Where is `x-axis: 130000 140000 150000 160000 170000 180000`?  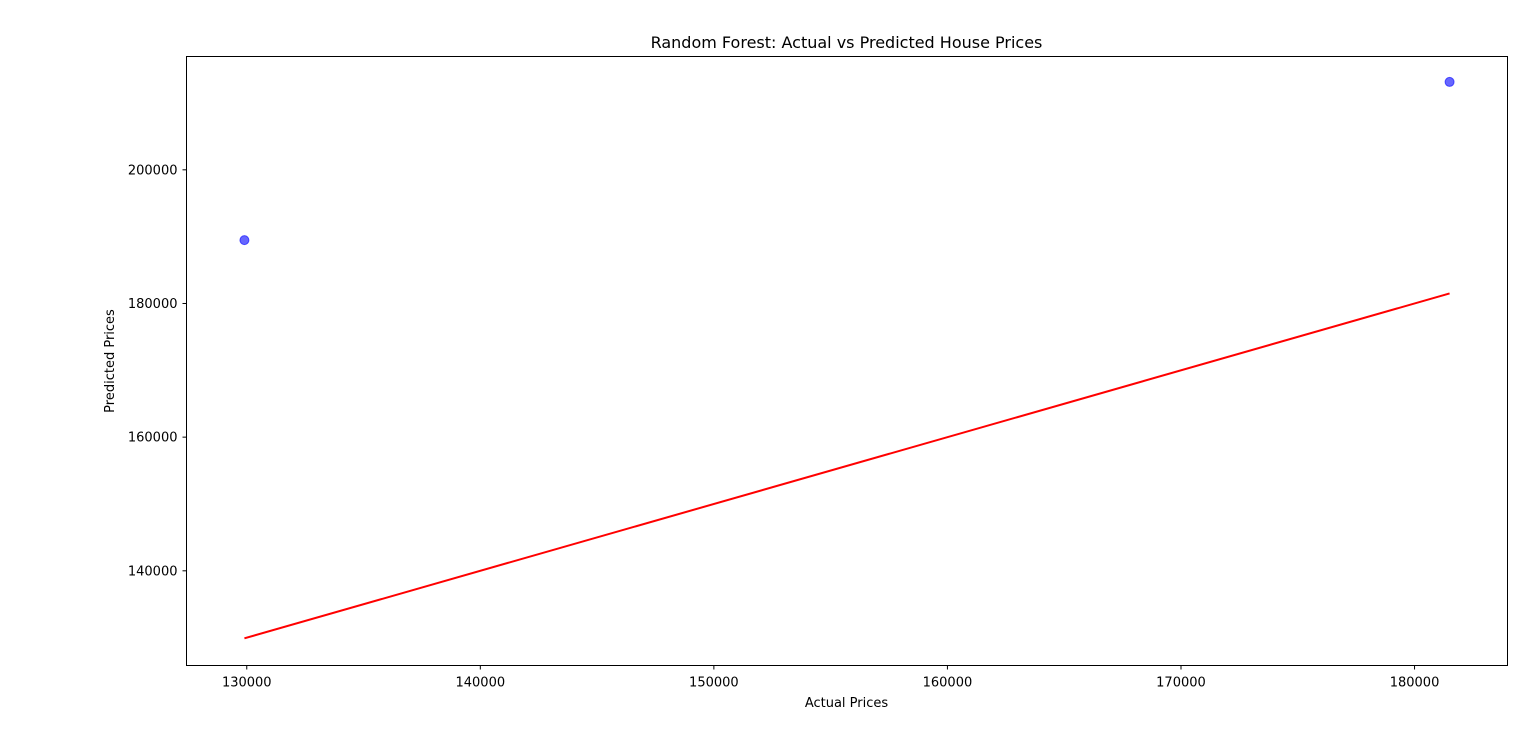
x-axis: 130000 140000 150000 160000 170000 180000 is located at coordinates (831, 678).